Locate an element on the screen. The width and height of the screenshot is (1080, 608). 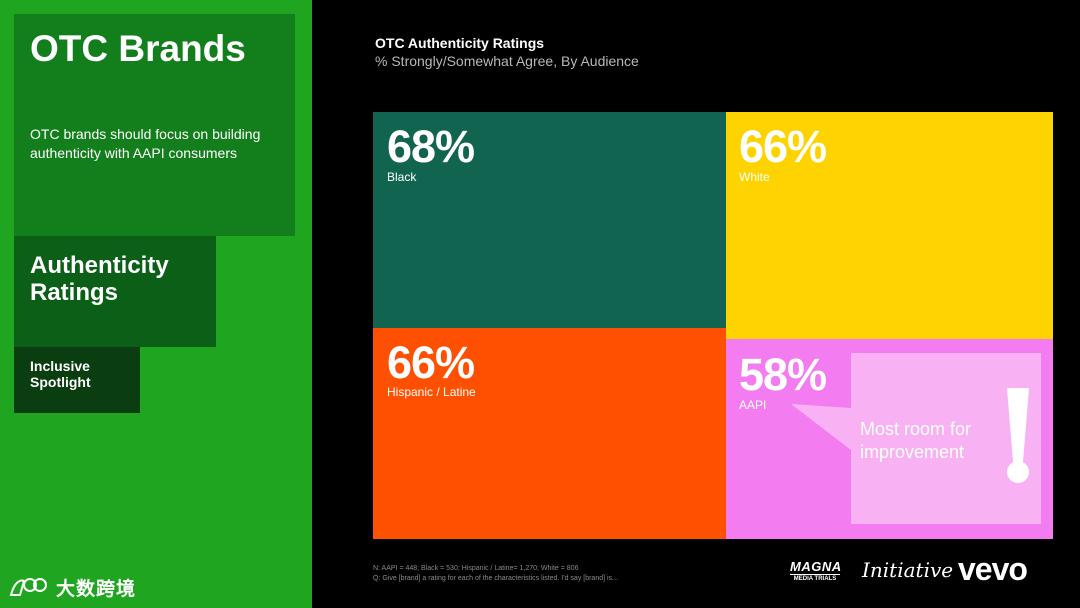
vevo-logo: vevo is located at coordinates (993, 569).